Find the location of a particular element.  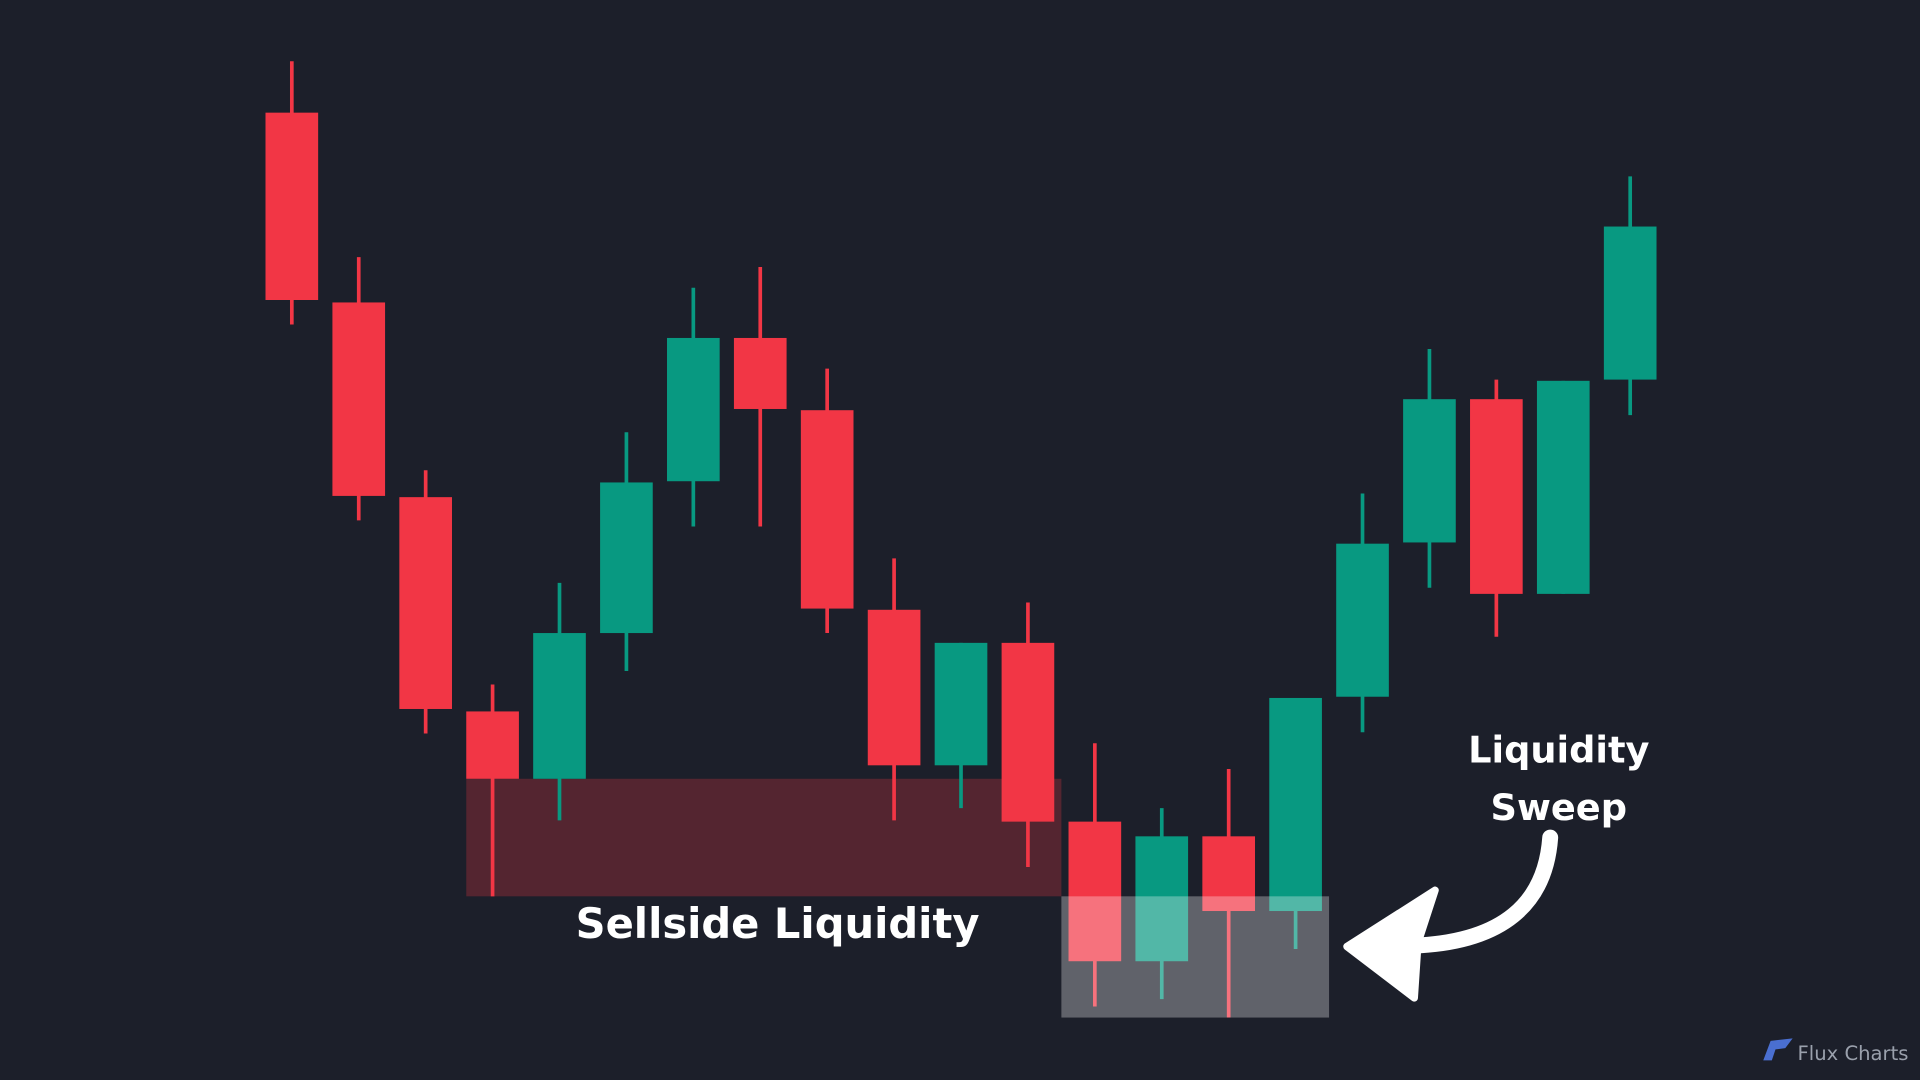

zones is located at coordinates (764, 837).